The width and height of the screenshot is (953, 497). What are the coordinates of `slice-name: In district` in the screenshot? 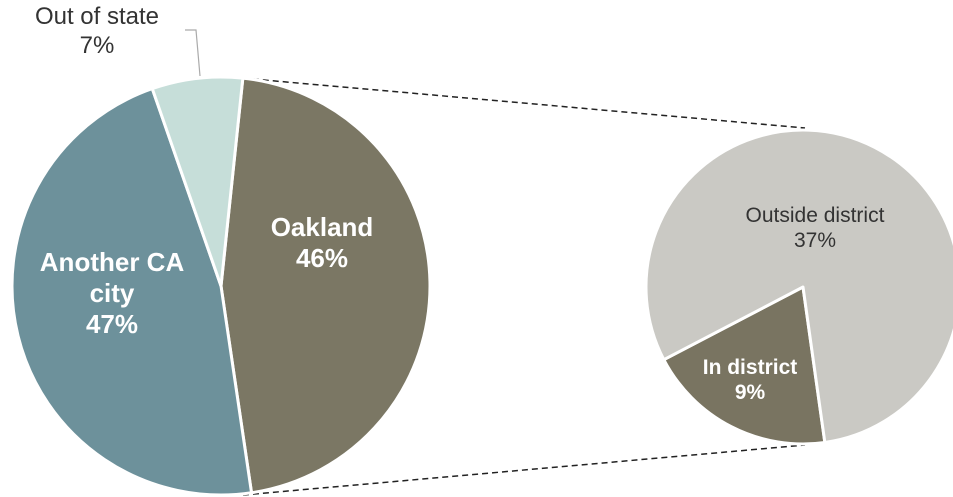 It's located at (750, 367).